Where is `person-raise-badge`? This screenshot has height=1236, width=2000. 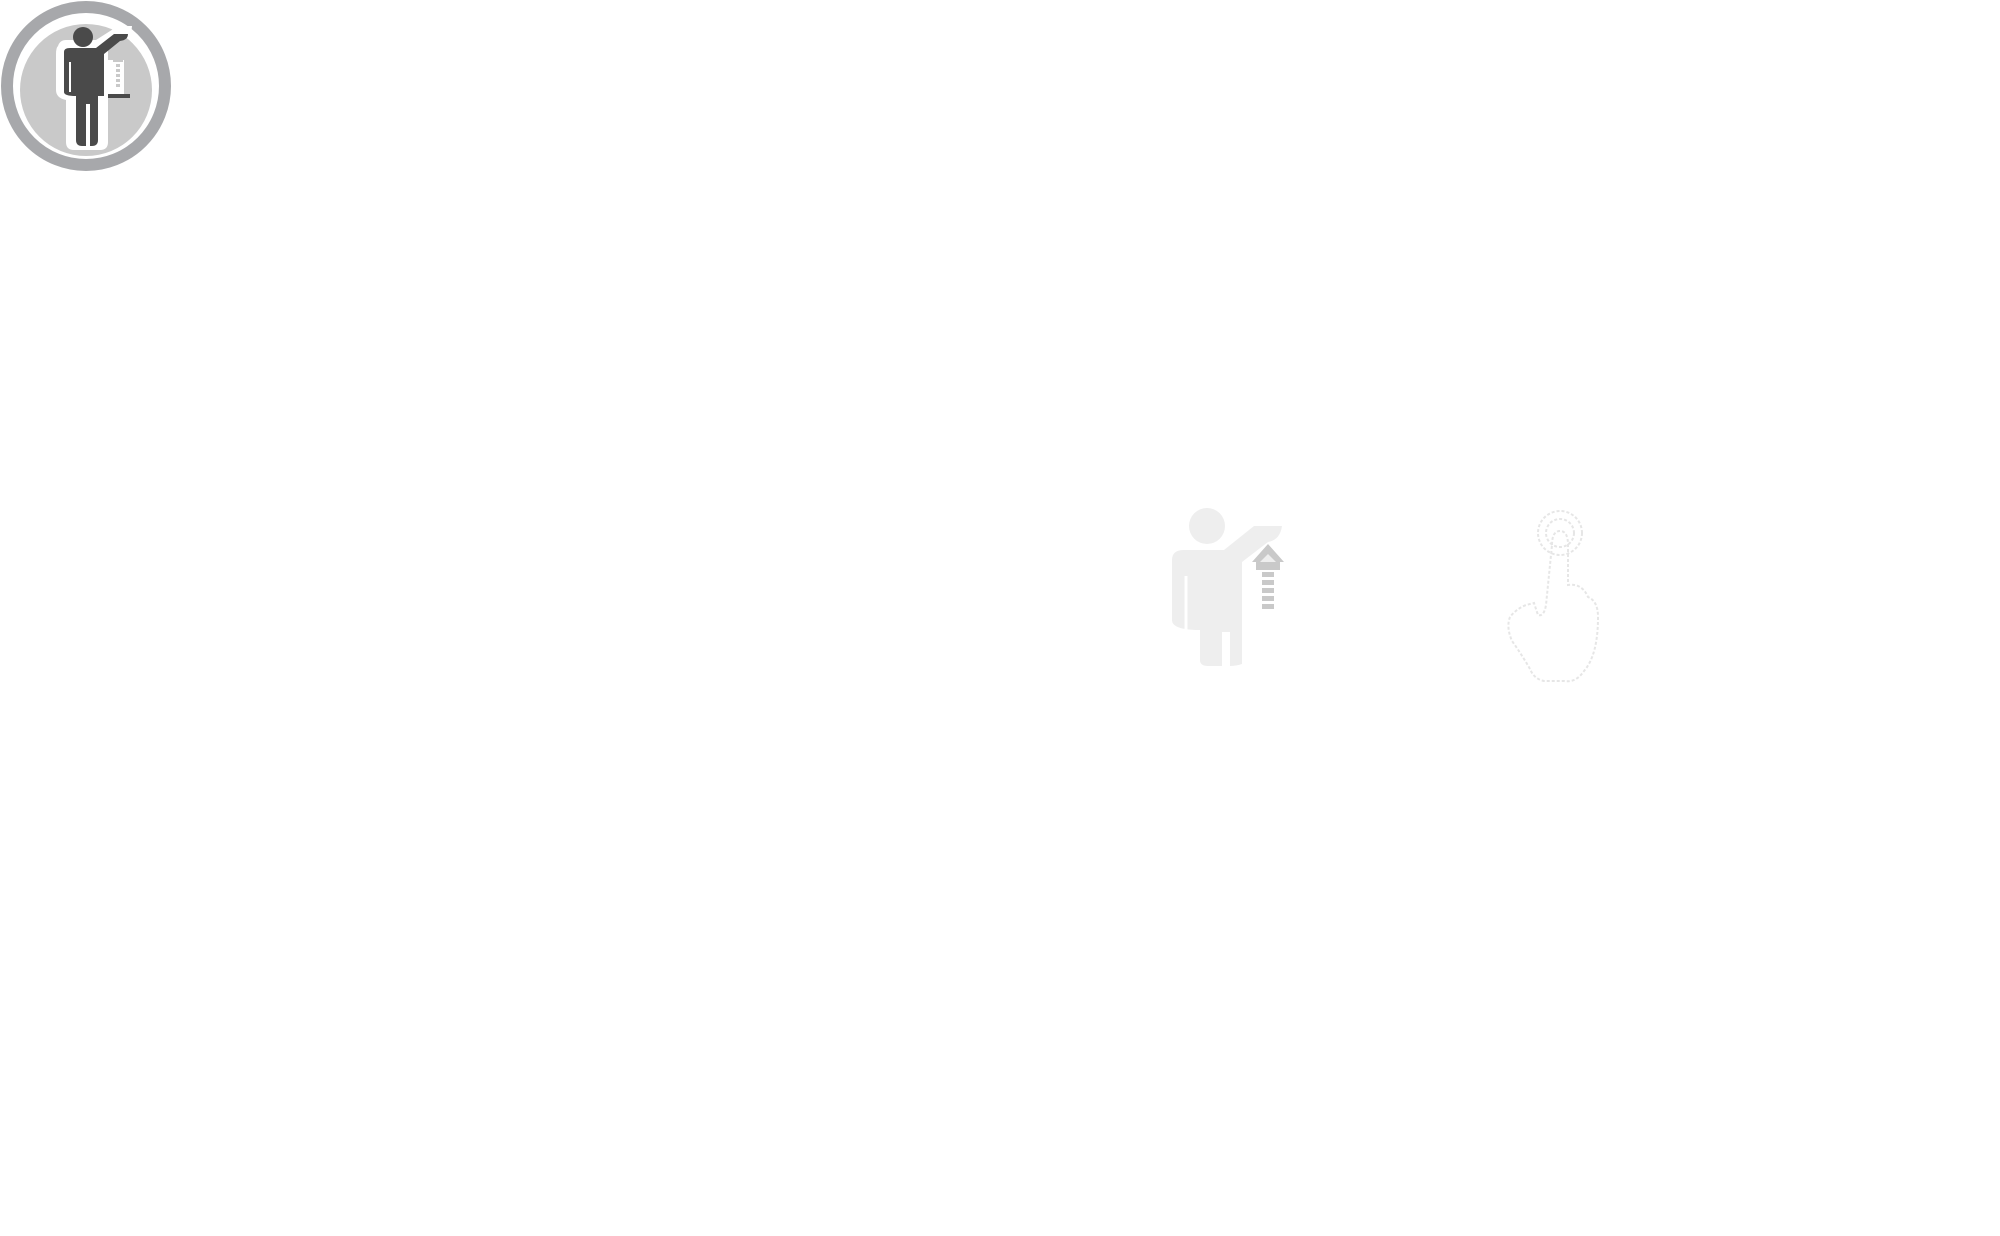 person-raise-badge is located at coordinates (86, 86).